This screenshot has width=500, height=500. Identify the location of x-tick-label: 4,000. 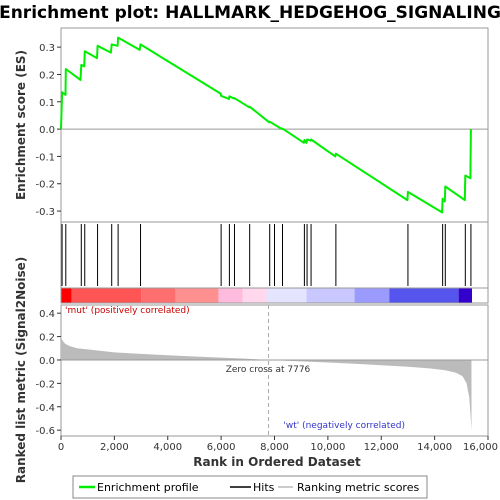
(167, 447).